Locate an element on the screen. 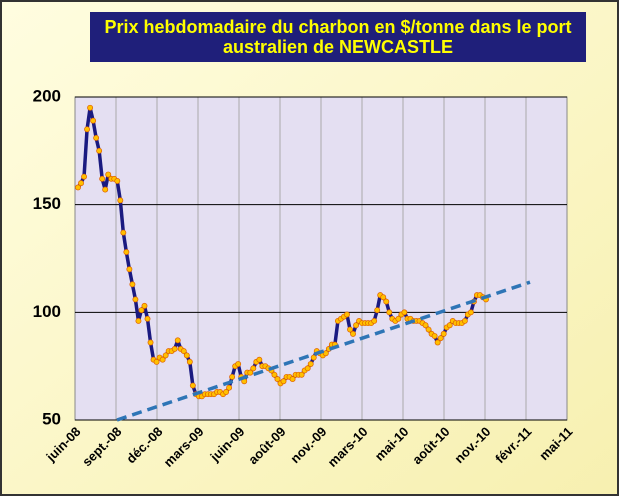 The width and height of the screenshot is (619, 496). y-tick-label: 100 is located at coordinates (47, 311).